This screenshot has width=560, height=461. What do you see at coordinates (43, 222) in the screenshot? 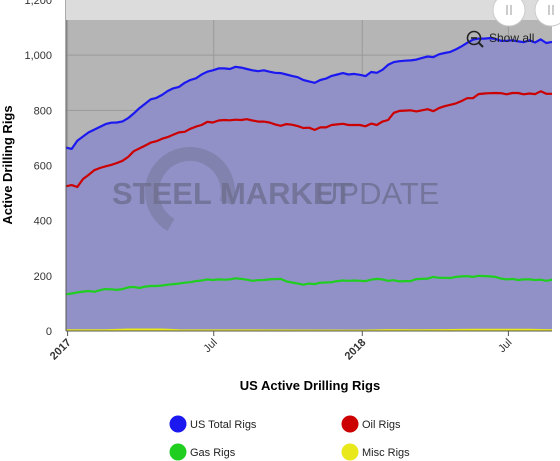
I see `y-tick-label: 400` at bounding box center [43, 222].